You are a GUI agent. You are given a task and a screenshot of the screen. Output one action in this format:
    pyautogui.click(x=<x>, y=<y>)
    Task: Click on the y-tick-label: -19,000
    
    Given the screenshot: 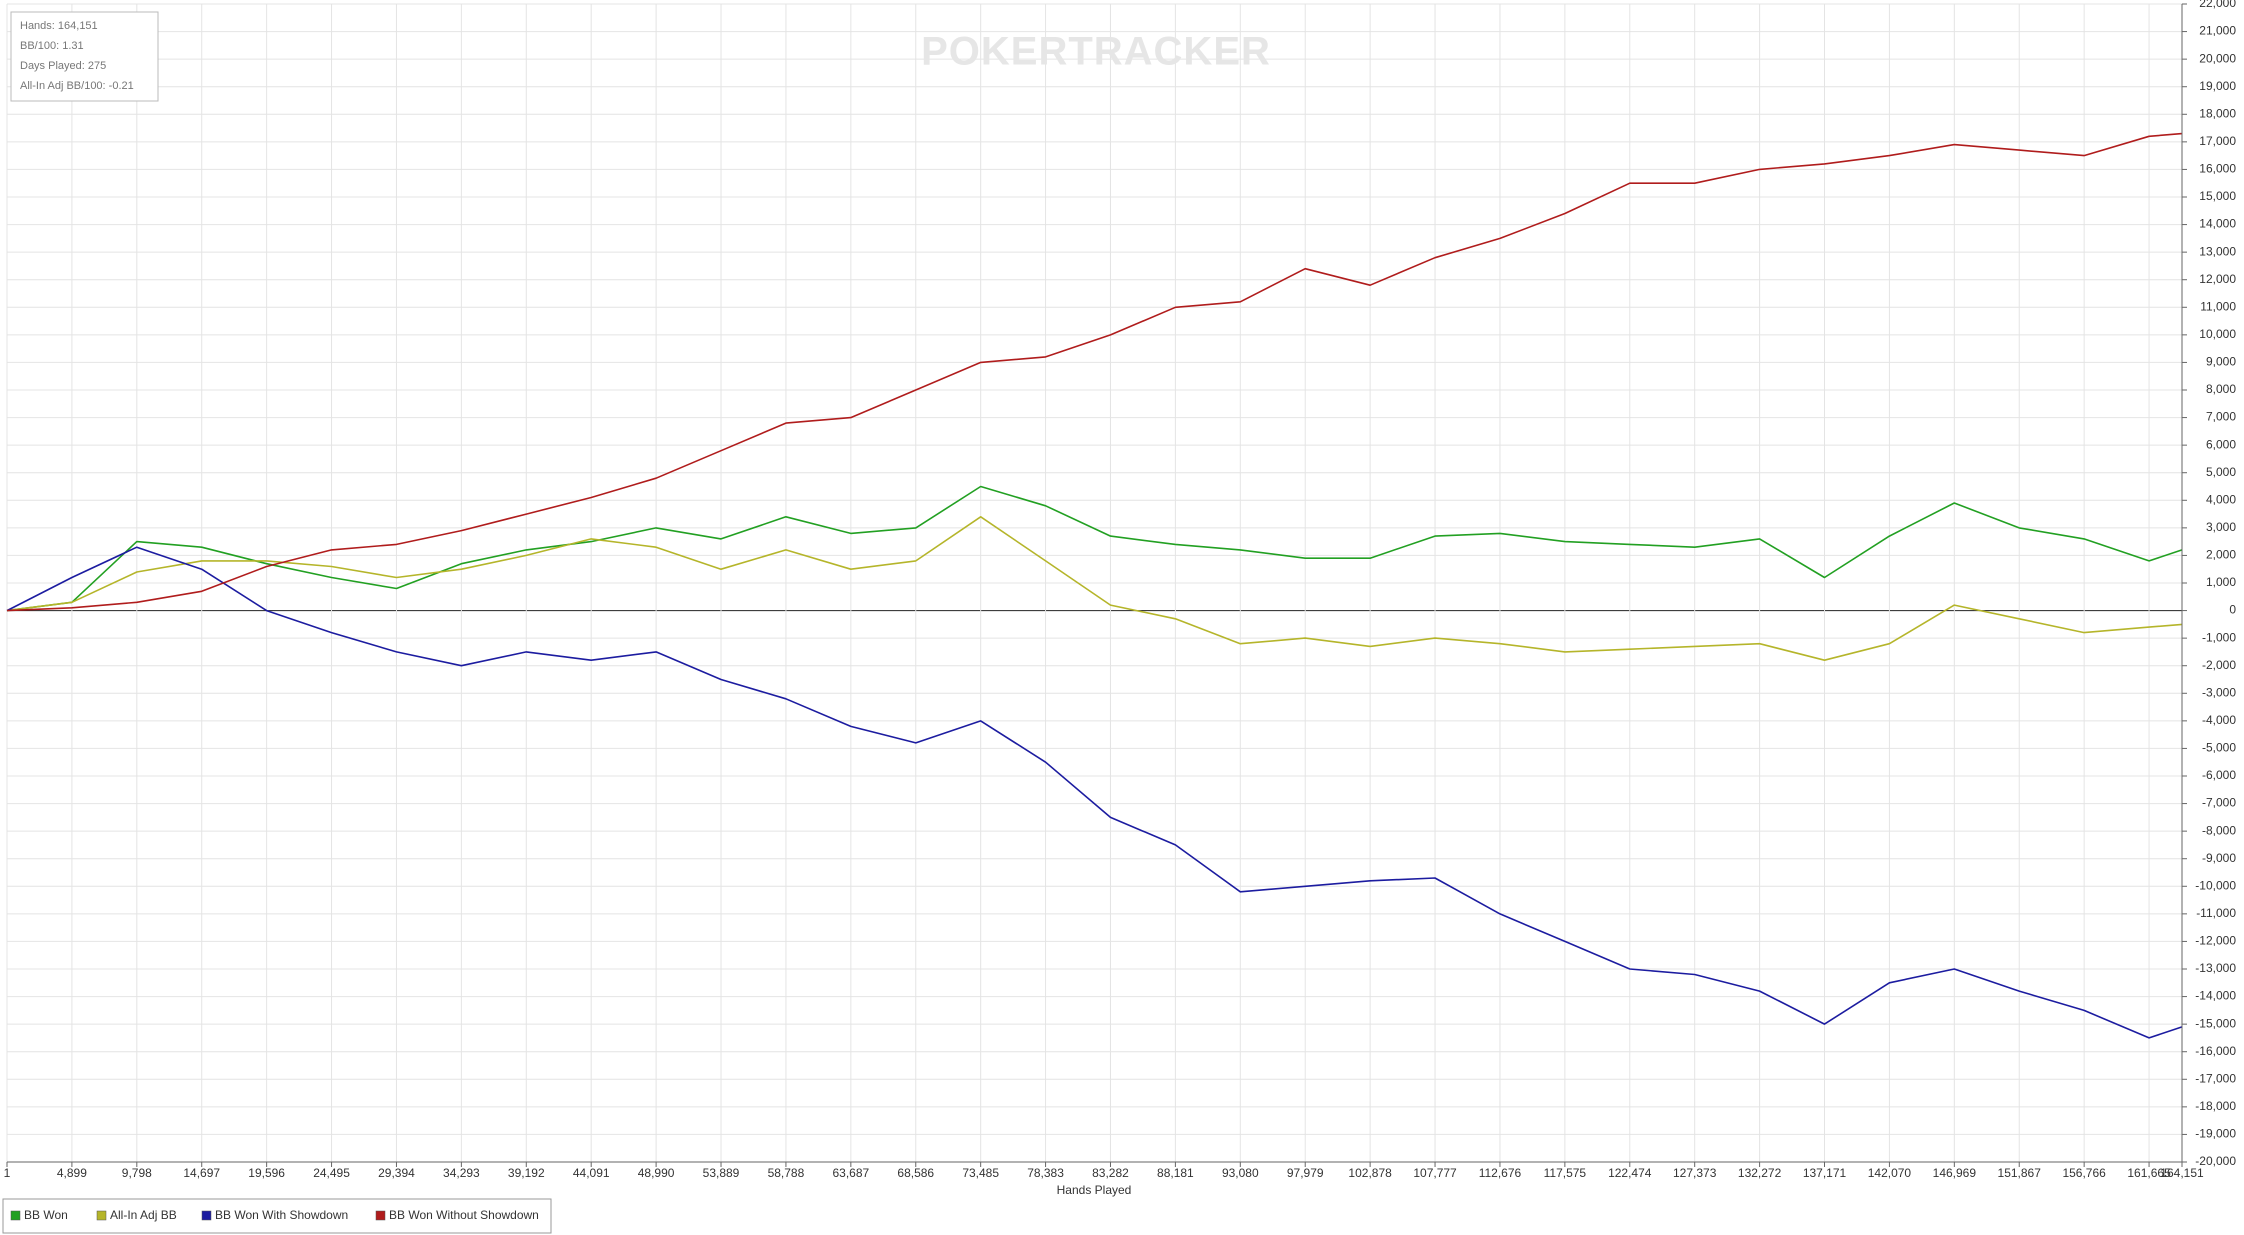 What is the action you would take?
    pyautogui.click(x=2215, y=1134)
    